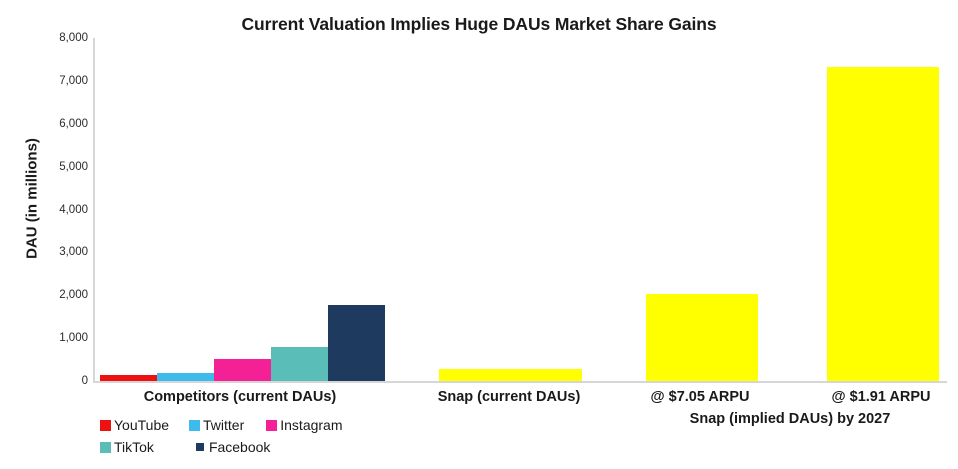  I want to click on y-axis-tick-label: 5,000, so click(73, 166).